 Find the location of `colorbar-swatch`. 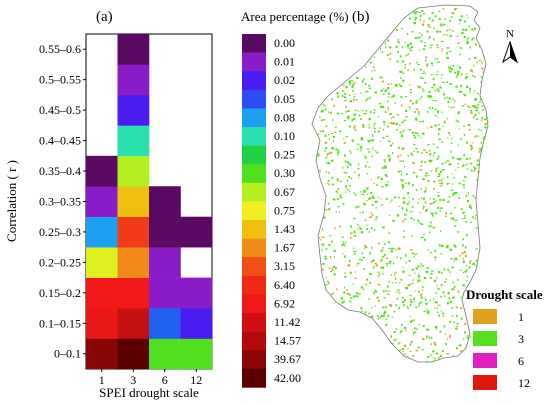

colorbar-swatch is located at coordinates (254, 378).